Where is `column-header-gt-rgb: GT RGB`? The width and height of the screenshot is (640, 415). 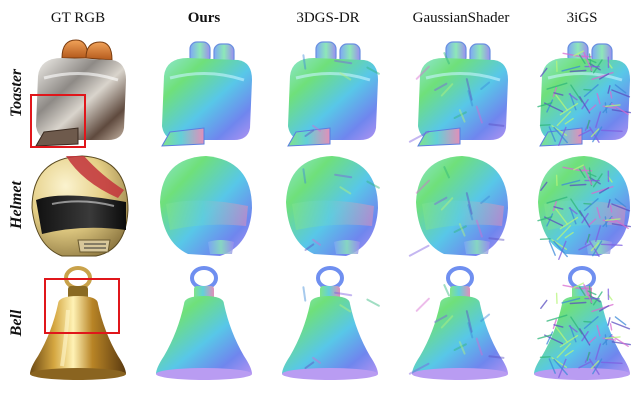 column-header-gt-rgb: GT RGB is located at coordinates (78, 18).